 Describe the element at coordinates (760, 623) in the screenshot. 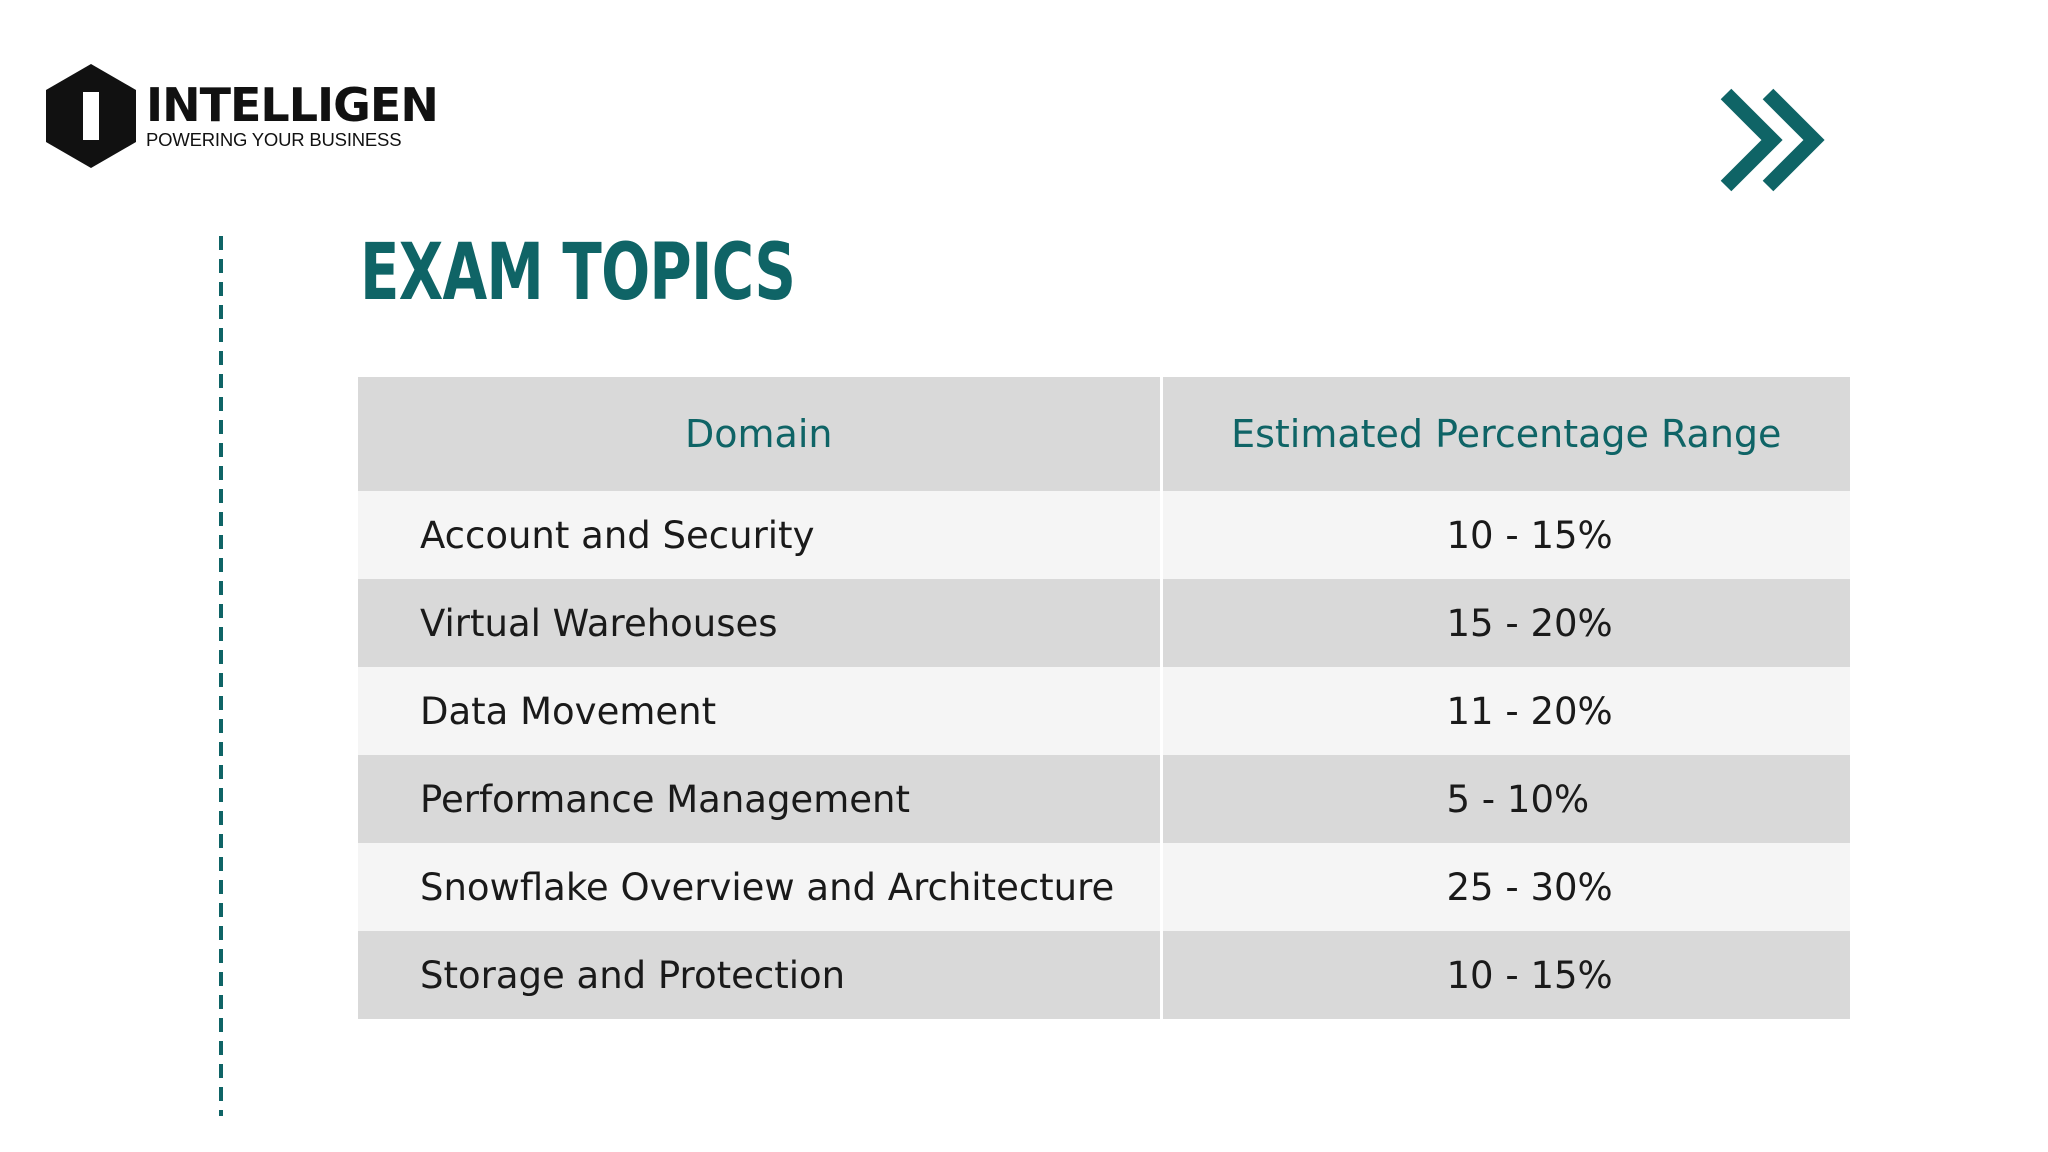

I see `domain-cell: Virtual Warehouses` at that location.